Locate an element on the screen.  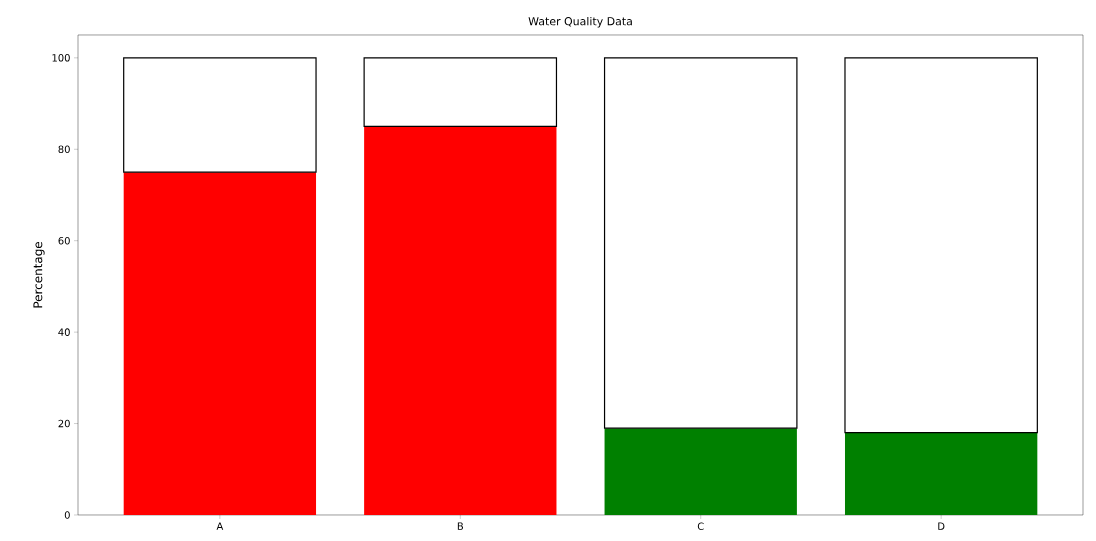
y-tick-label: 0 is located at coordinates (67, 515).